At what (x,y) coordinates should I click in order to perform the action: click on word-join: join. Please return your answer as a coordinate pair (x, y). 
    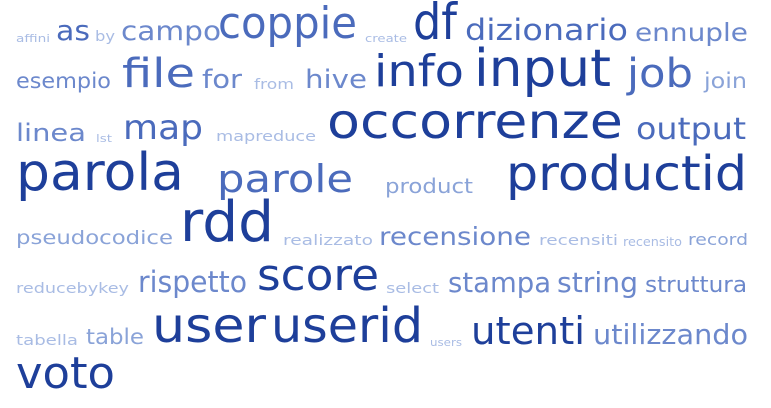
    Looking at the image, I should click on (726, 81).